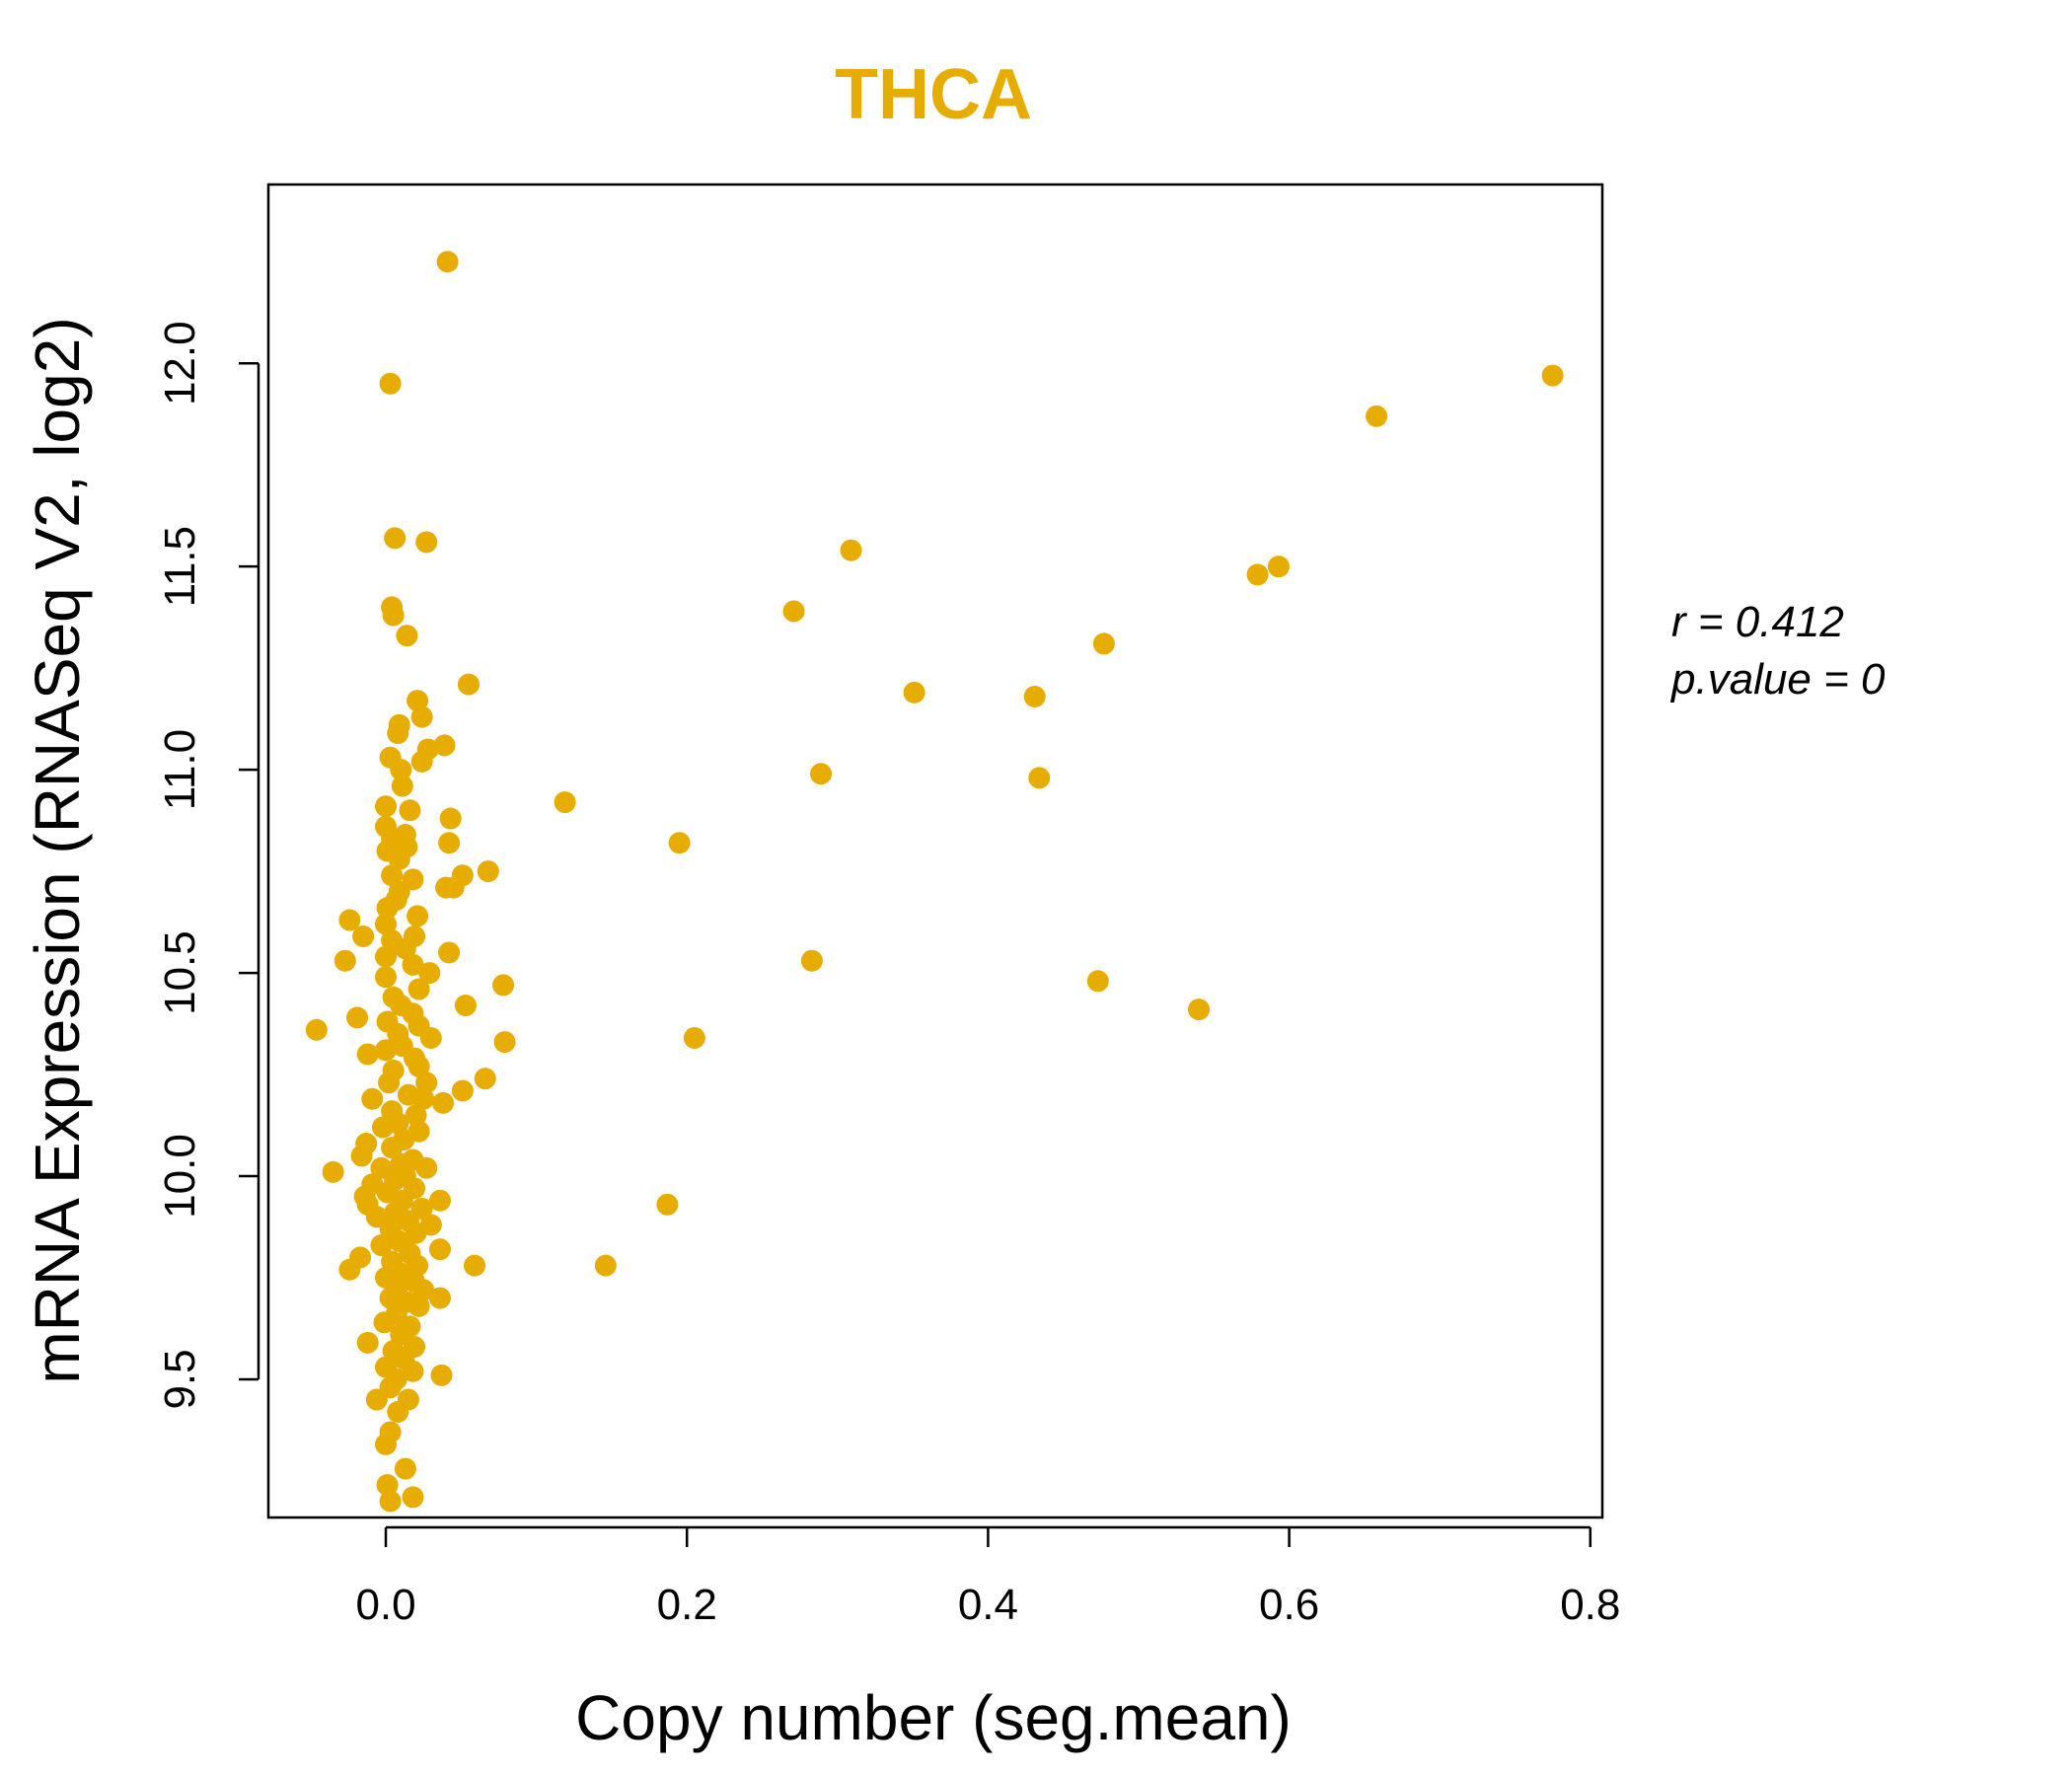 This screenshot has width=2072, height=1776. I want to click on x-tick-label: 0.8, so click(1590, 1605).